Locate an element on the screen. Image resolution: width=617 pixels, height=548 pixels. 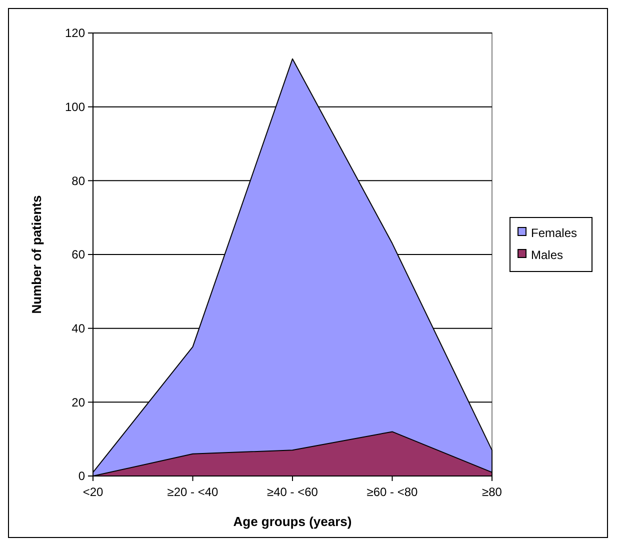
y-tick-label: 60 is located at coordinates (79, 255).